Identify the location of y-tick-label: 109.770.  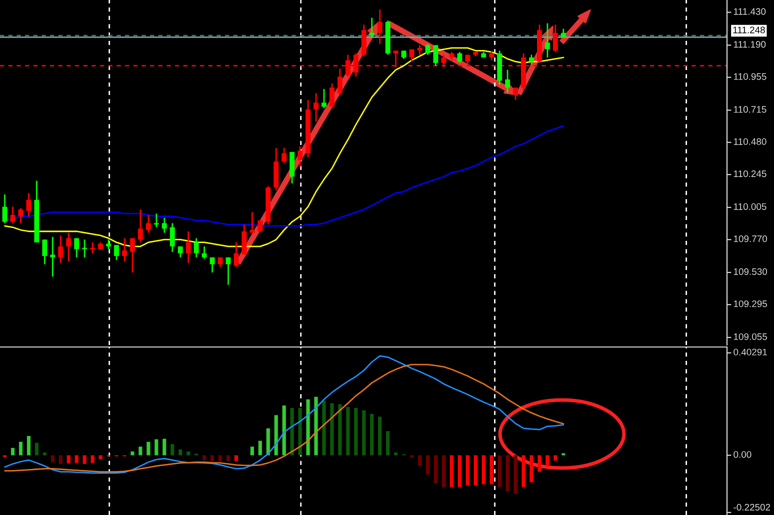
(751, 238).